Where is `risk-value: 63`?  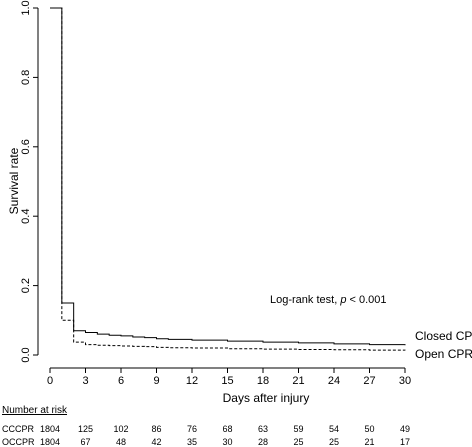 risk-value: 63 is located at coordinates (263, 429).